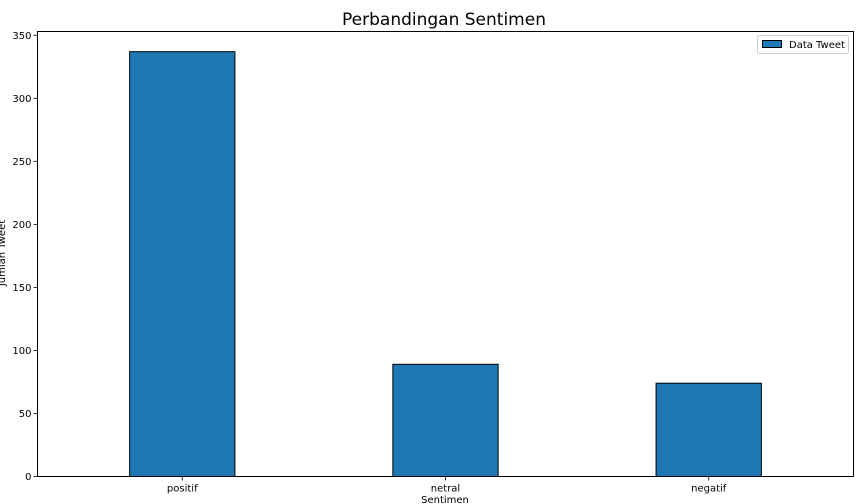 The image size is (864, 504). Describe the element at coordinates (182, 264) in the screenshot. I see `bar-positif` at that location.